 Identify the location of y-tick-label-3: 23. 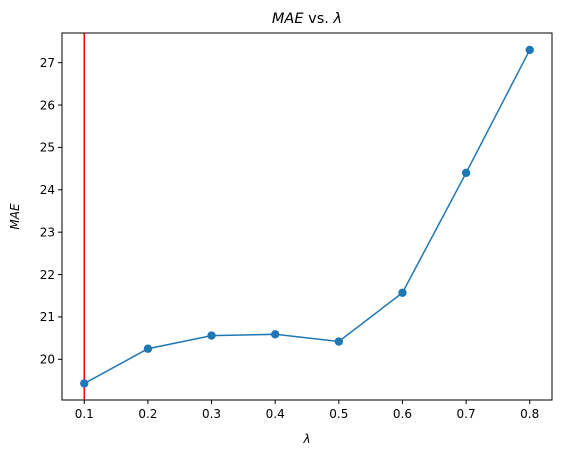
(47, 232).